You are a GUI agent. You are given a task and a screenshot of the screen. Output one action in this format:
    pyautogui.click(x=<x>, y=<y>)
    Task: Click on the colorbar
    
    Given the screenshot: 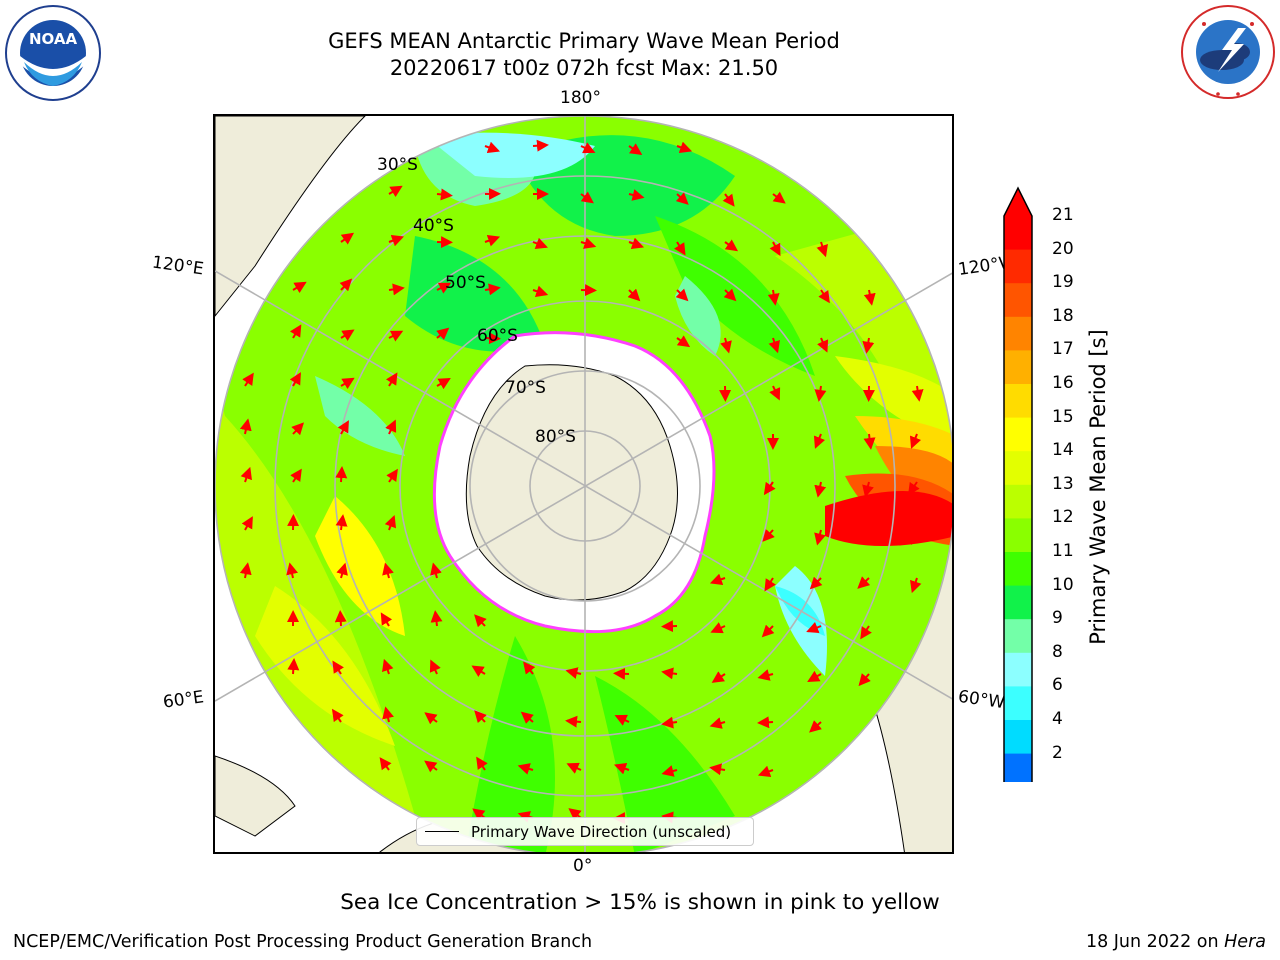 What is the action you would take?
    pyautogui.click(x=1020, y=501)
    